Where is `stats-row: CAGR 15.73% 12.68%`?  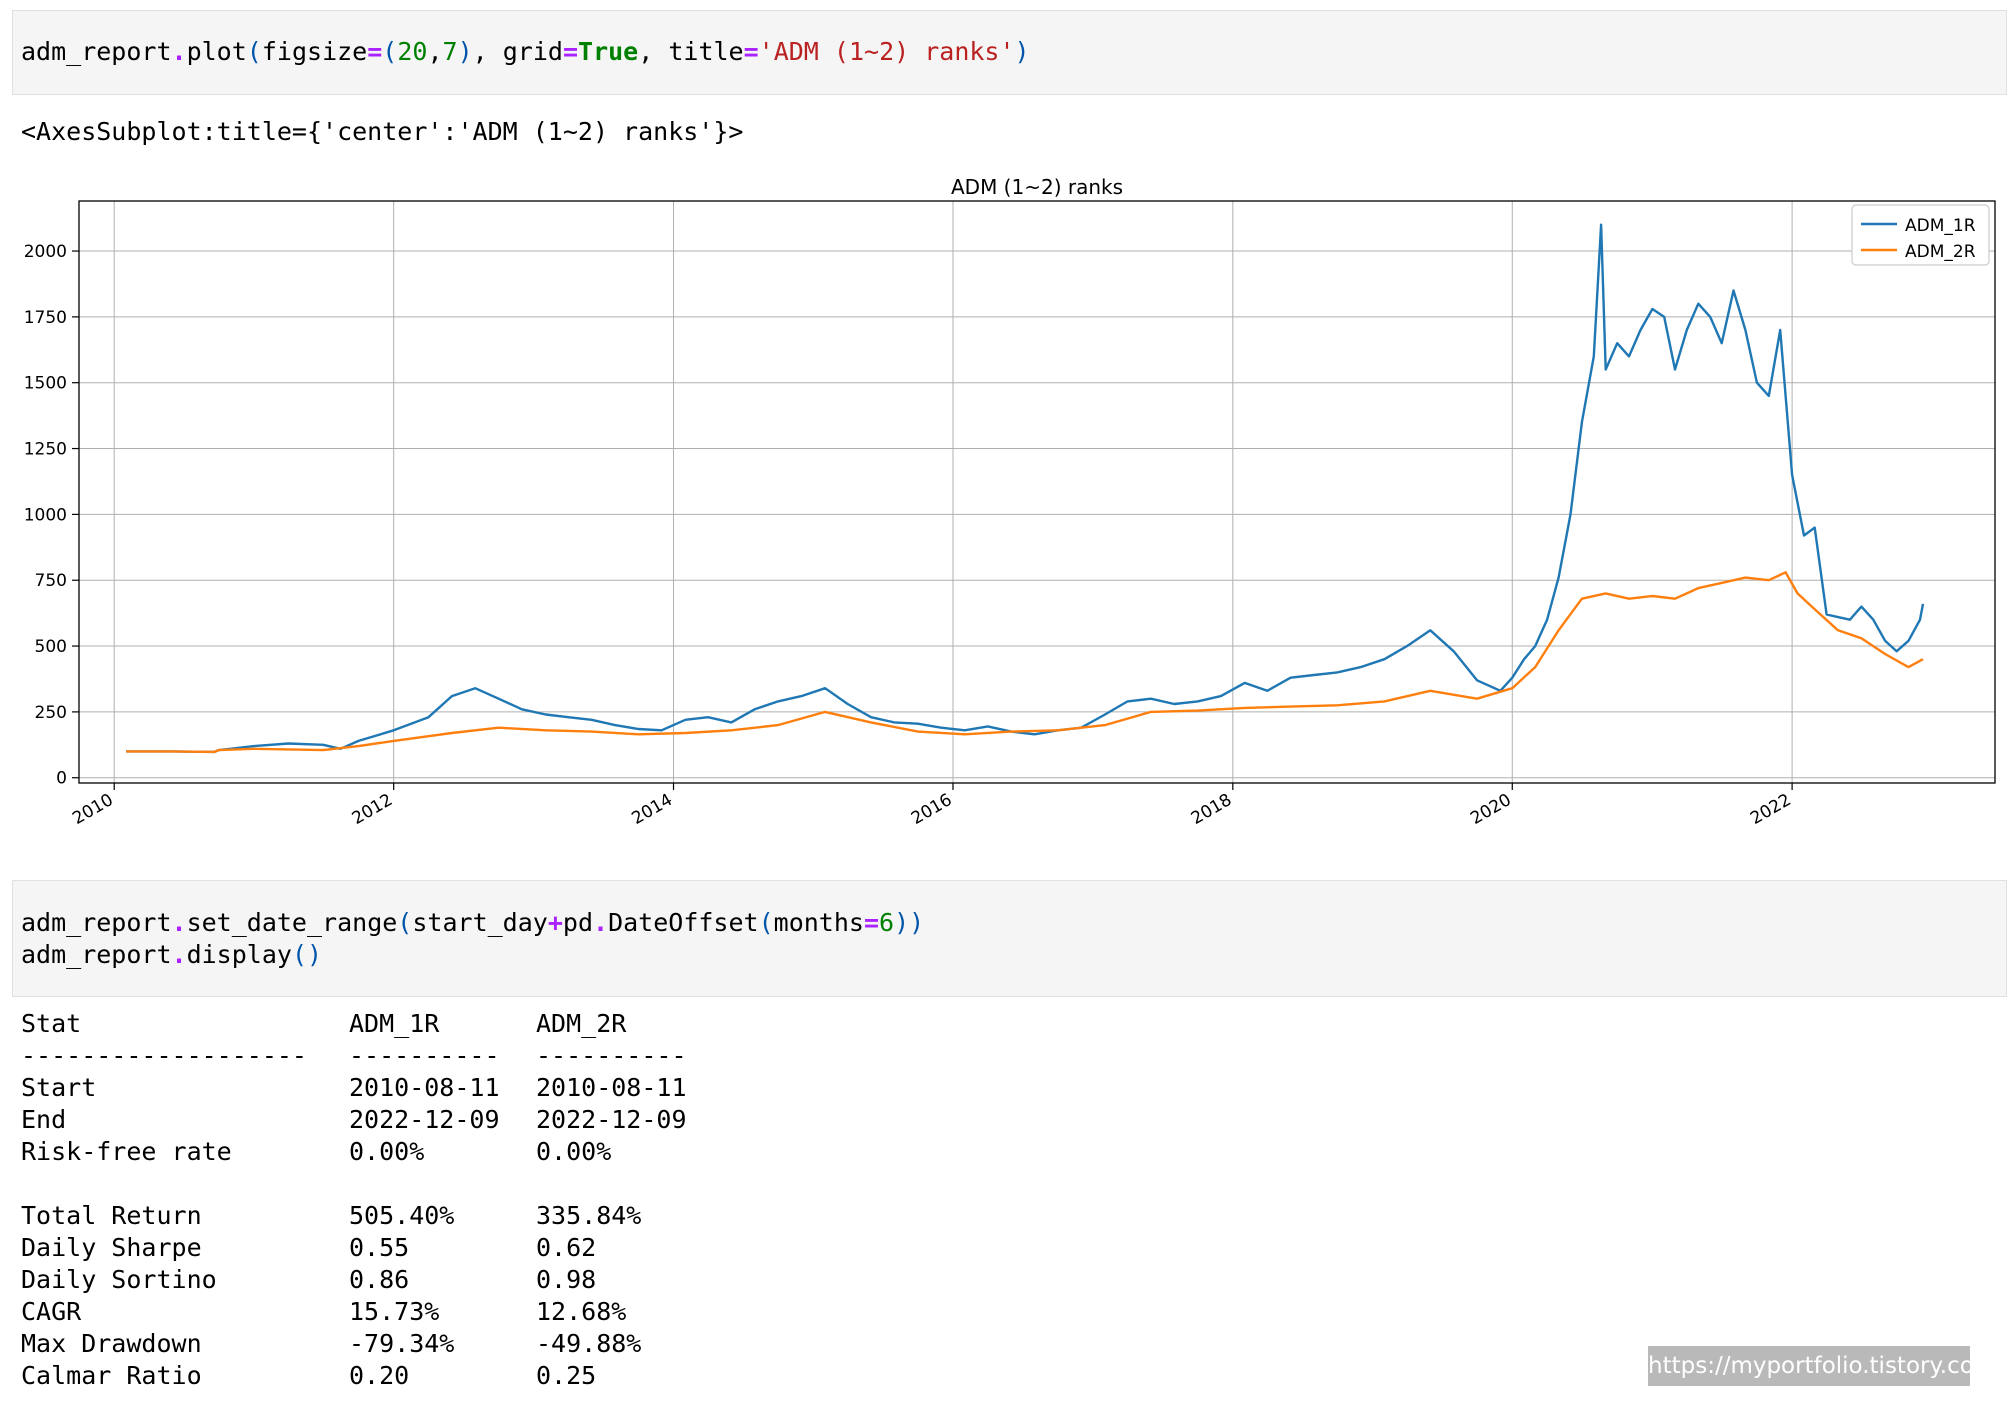 stats-row: CAGR 15.73% 12.68% is located at coordinates (363, 1312).